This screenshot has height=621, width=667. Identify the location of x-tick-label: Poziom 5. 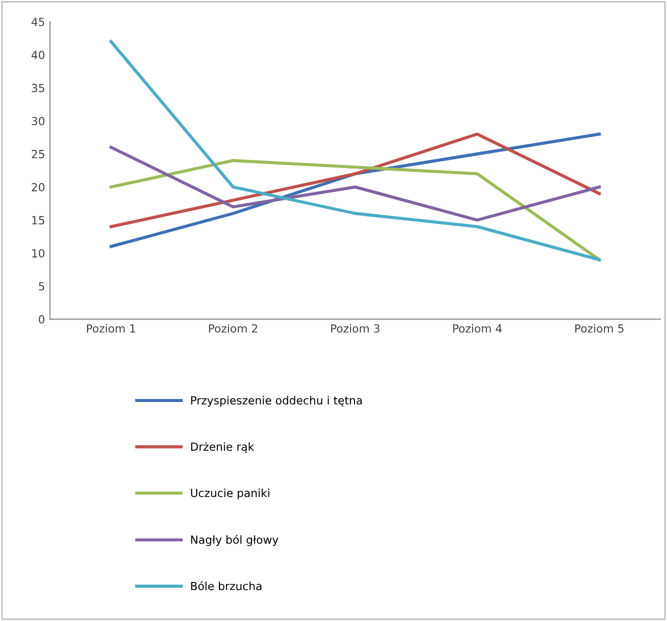
(599, 328).